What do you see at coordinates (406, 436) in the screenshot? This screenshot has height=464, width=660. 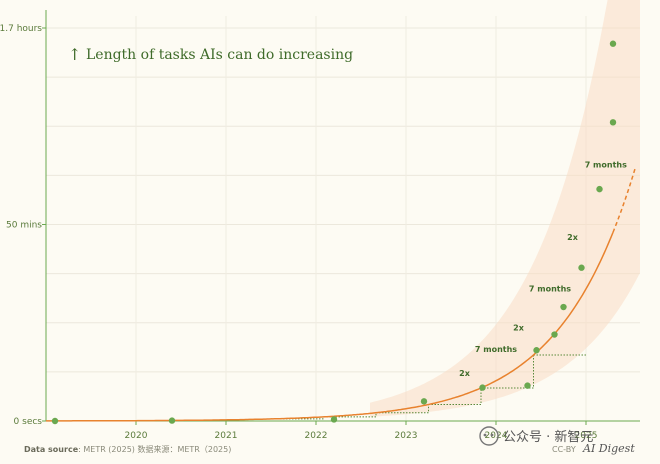 I see `x-tick-label: 2023` at bounding box center [406, 436].